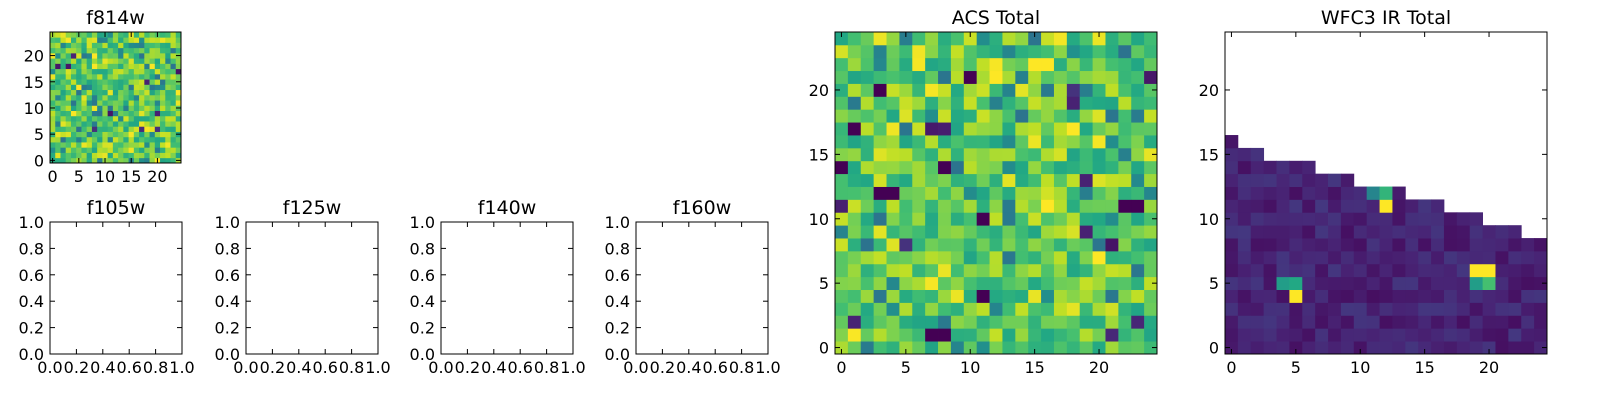 Image resolution: width=1600 pixels, height=400 pixels. I want to click on subplot-title: ACS Total, so click(996, 18).